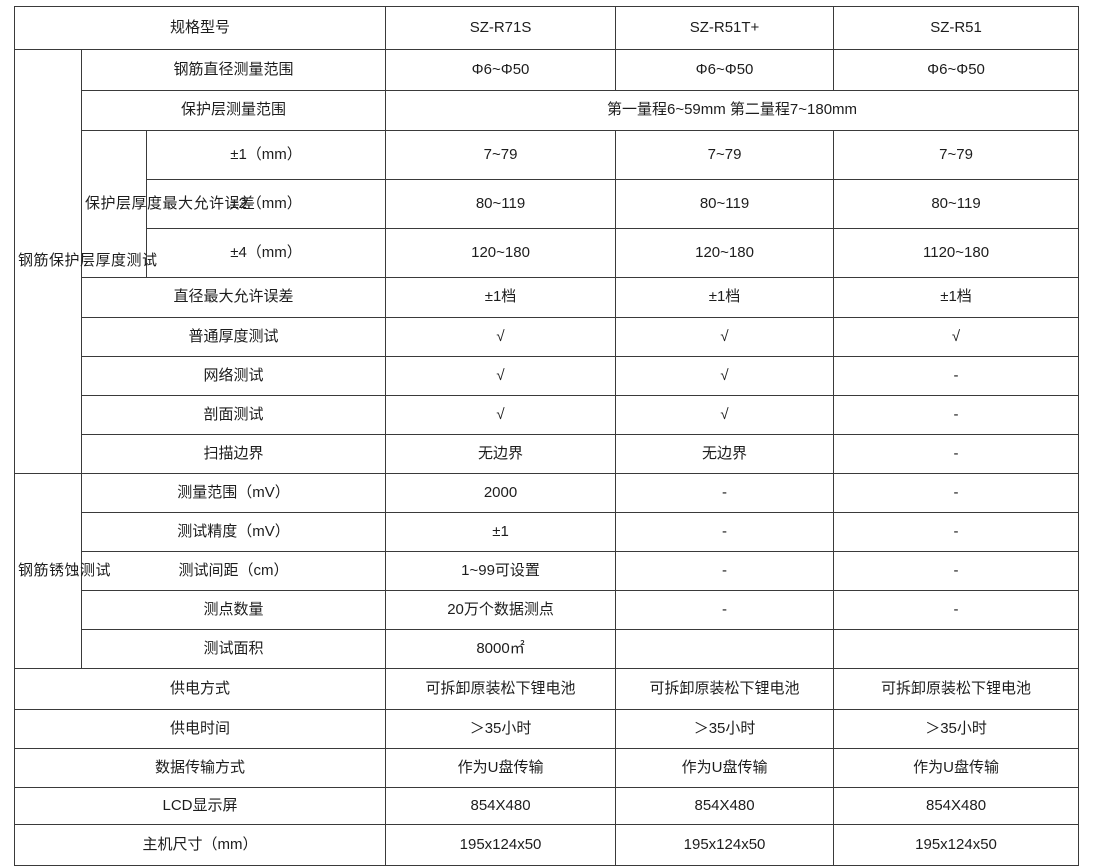  What do you see at coordinates (501, 649) in the screenshot?
I see `cell-value: 8000㎡` at bounding box center [501, 649].